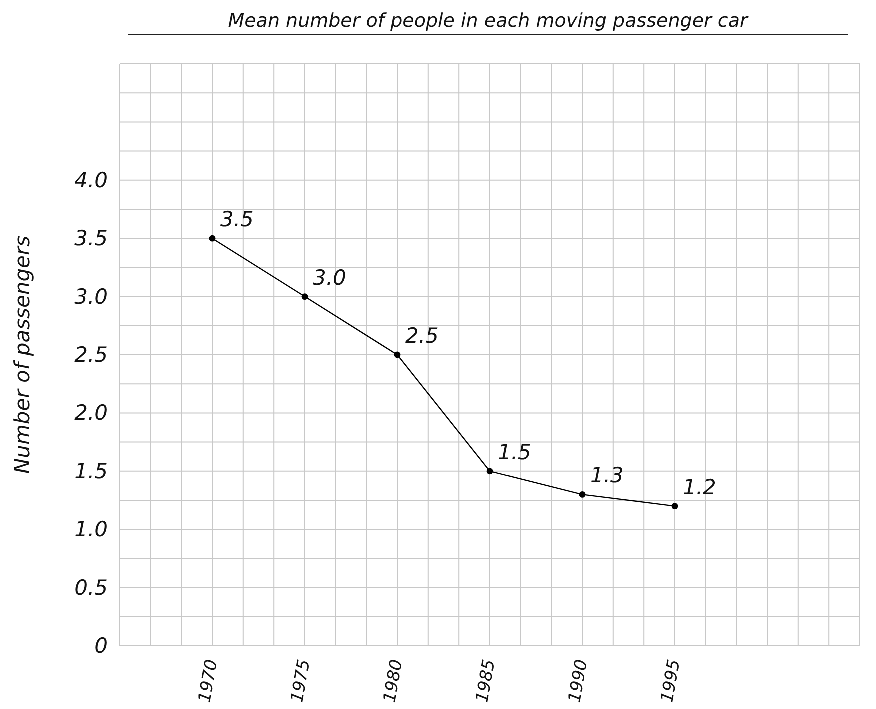  I want to click on y-tick-label: 1.5, so click(91, 471).